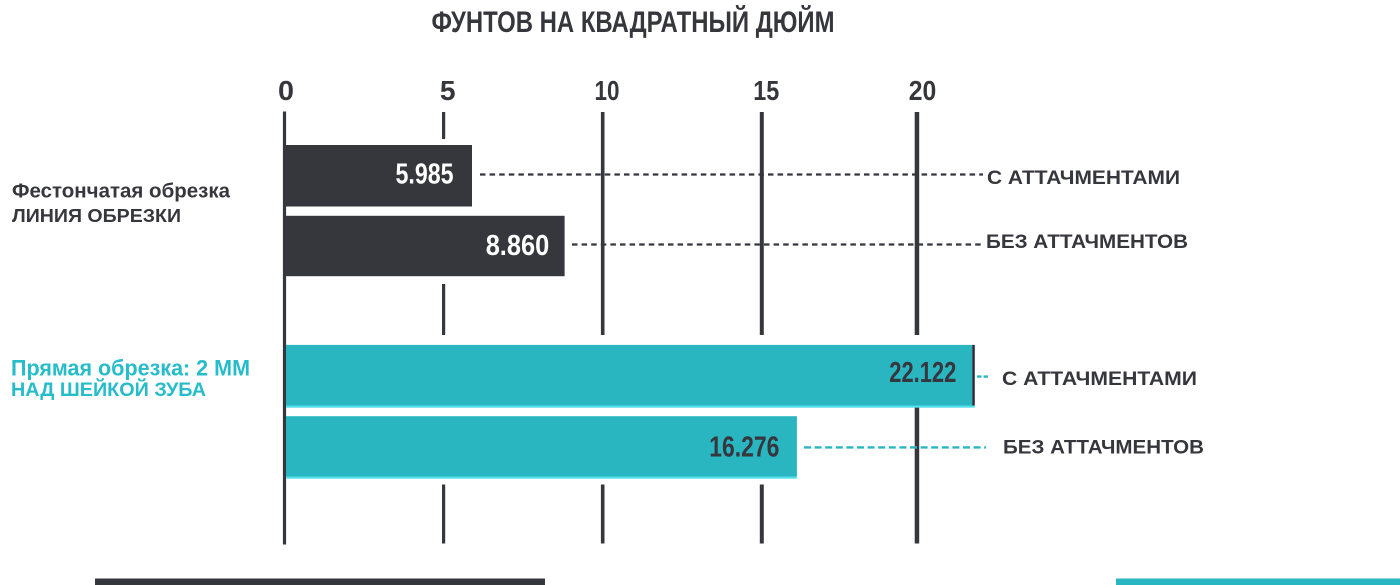 The image size is (1400, 585). Describe the element at coordinates (286, 90) in the screenshot. I see `svg-text: 0` at that location.